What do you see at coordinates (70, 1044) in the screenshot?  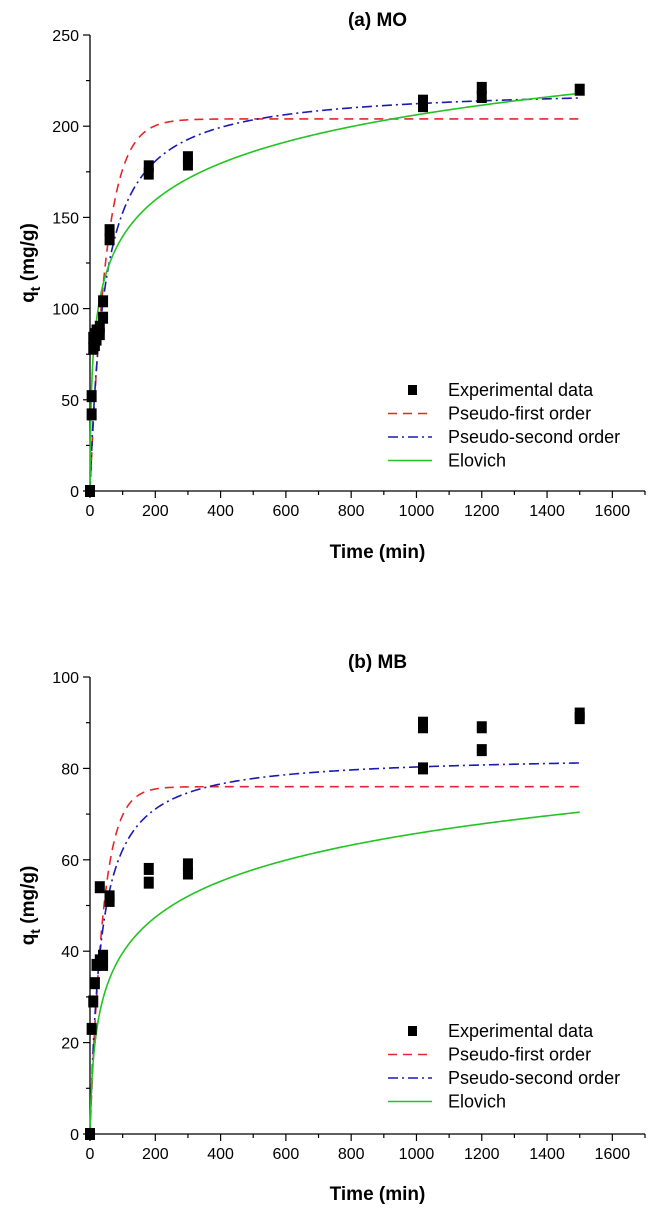 I see `y-tick-label: 20` at bounding box center [70, 1044].